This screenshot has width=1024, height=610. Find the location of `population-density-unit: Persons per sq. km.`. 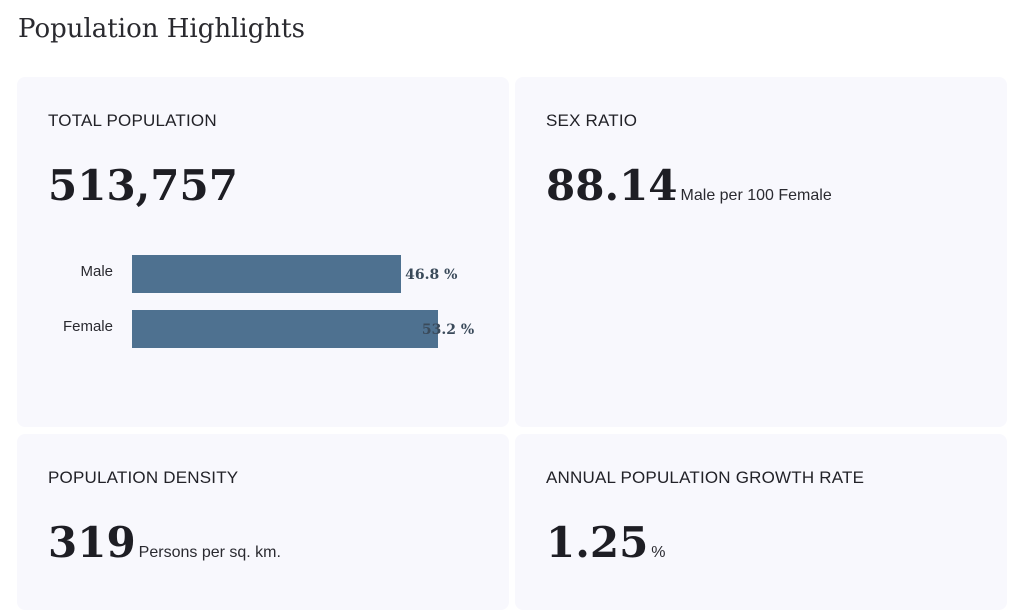

population-density-unit: Persons per sq. km. is located at coordinates (209, 552).